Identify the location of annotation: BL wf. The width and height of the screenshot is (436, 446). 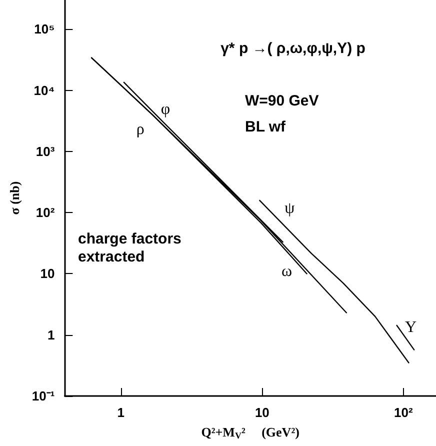
(266, 127).